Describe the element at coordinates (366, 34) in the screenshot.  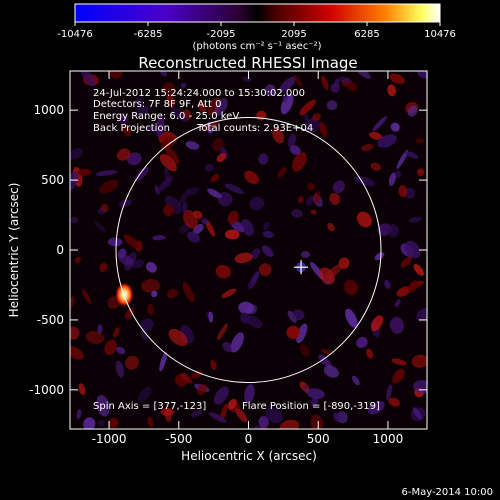
I see `colorbar-tick-label: 6285` at that location.